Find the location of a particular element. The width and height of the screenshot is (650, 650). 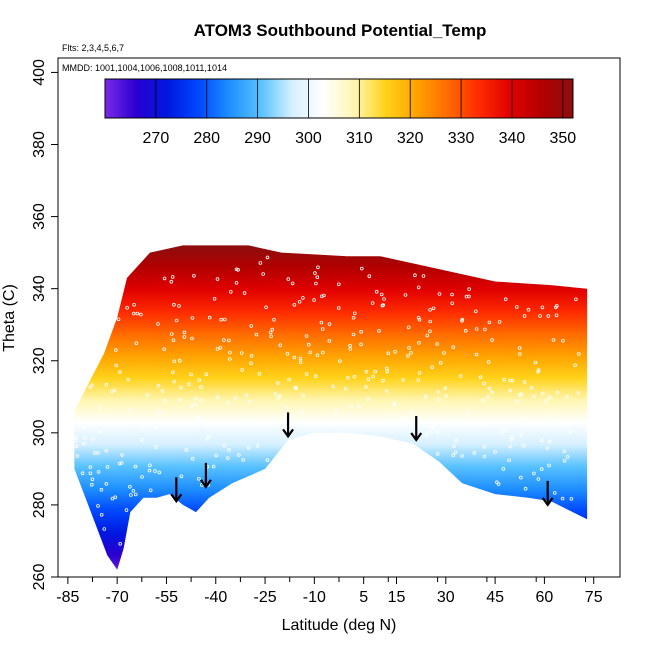

x-tick-label: 45 is located at coordinates (495, 597).